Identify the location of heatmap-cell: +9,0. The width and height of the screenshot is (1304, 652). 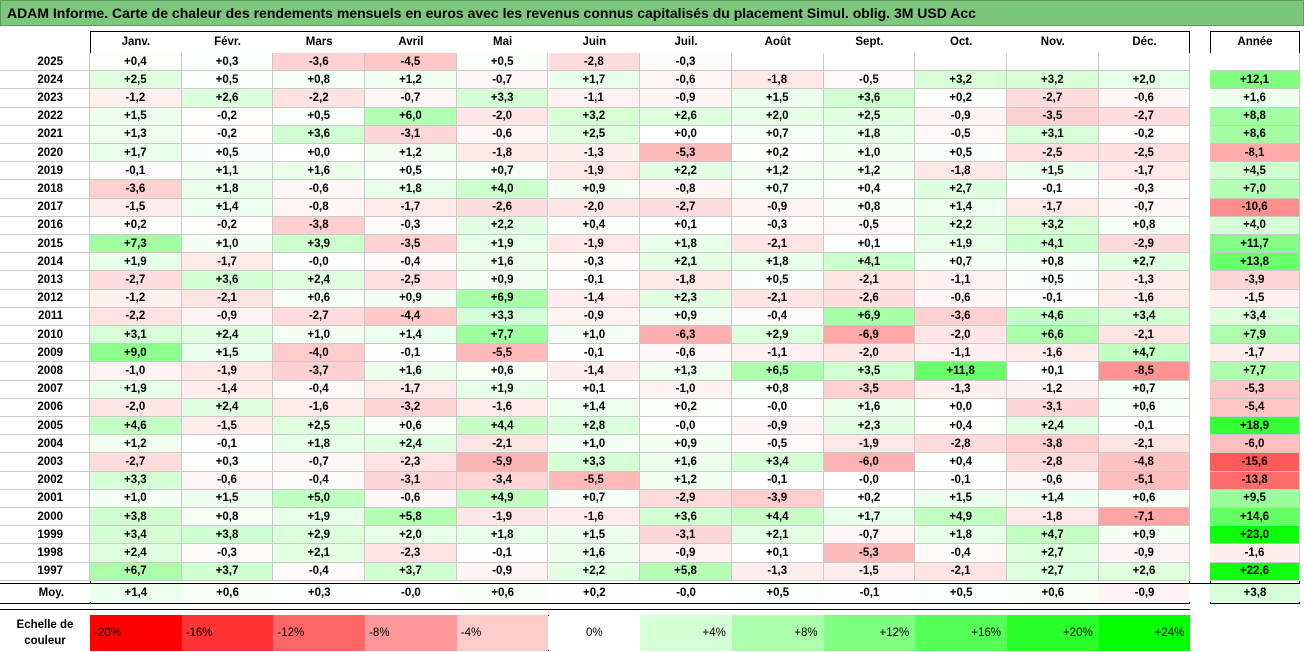
(136, 353).